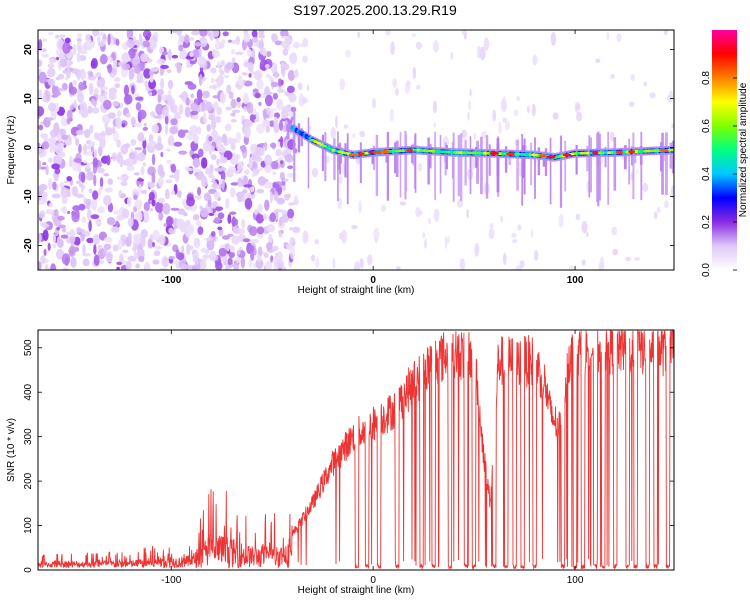 The height and width of the screenshot is (600, 750). Describe the element at coordinates (28, 347) in the screenshot. I see `snr-y-tick-label: 500` at that location.